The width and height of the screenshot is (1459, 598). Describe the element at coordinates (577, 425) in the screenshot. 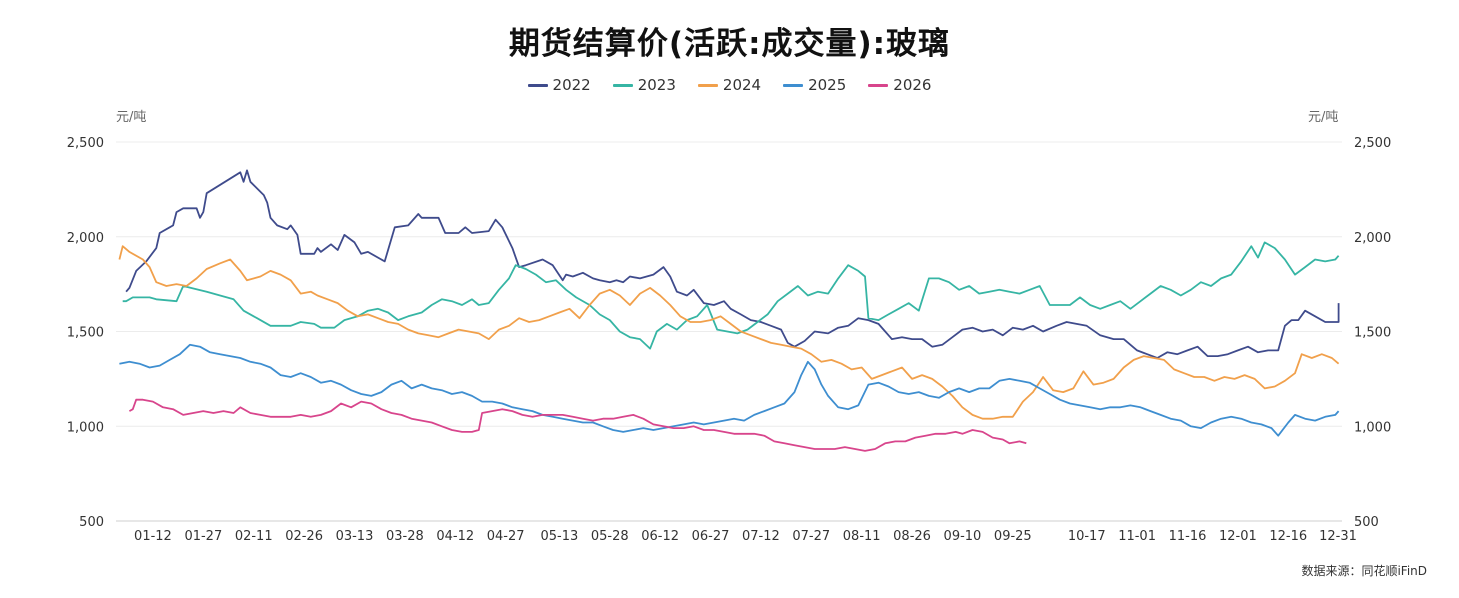

I see `series-line-2026` at that location.